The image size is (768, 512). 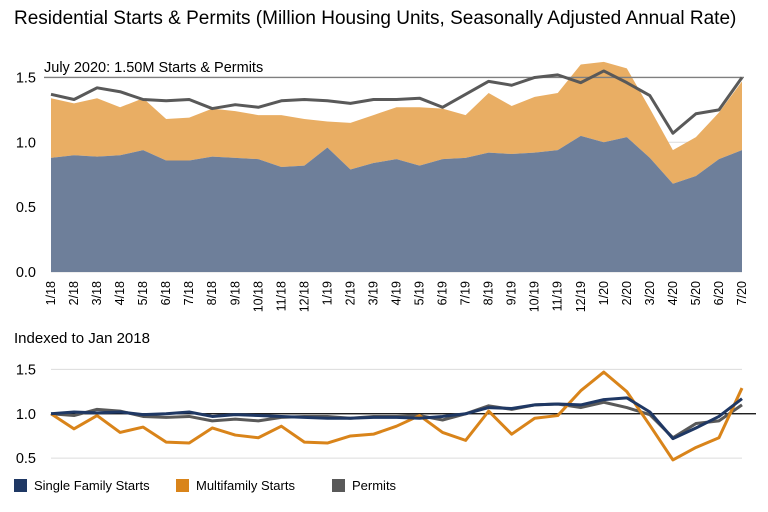 What do you see at coordinates (26, 459) in the screenshot?
I see `bottom-y-tick-label: 0.5` at bounding box center [26, 459].